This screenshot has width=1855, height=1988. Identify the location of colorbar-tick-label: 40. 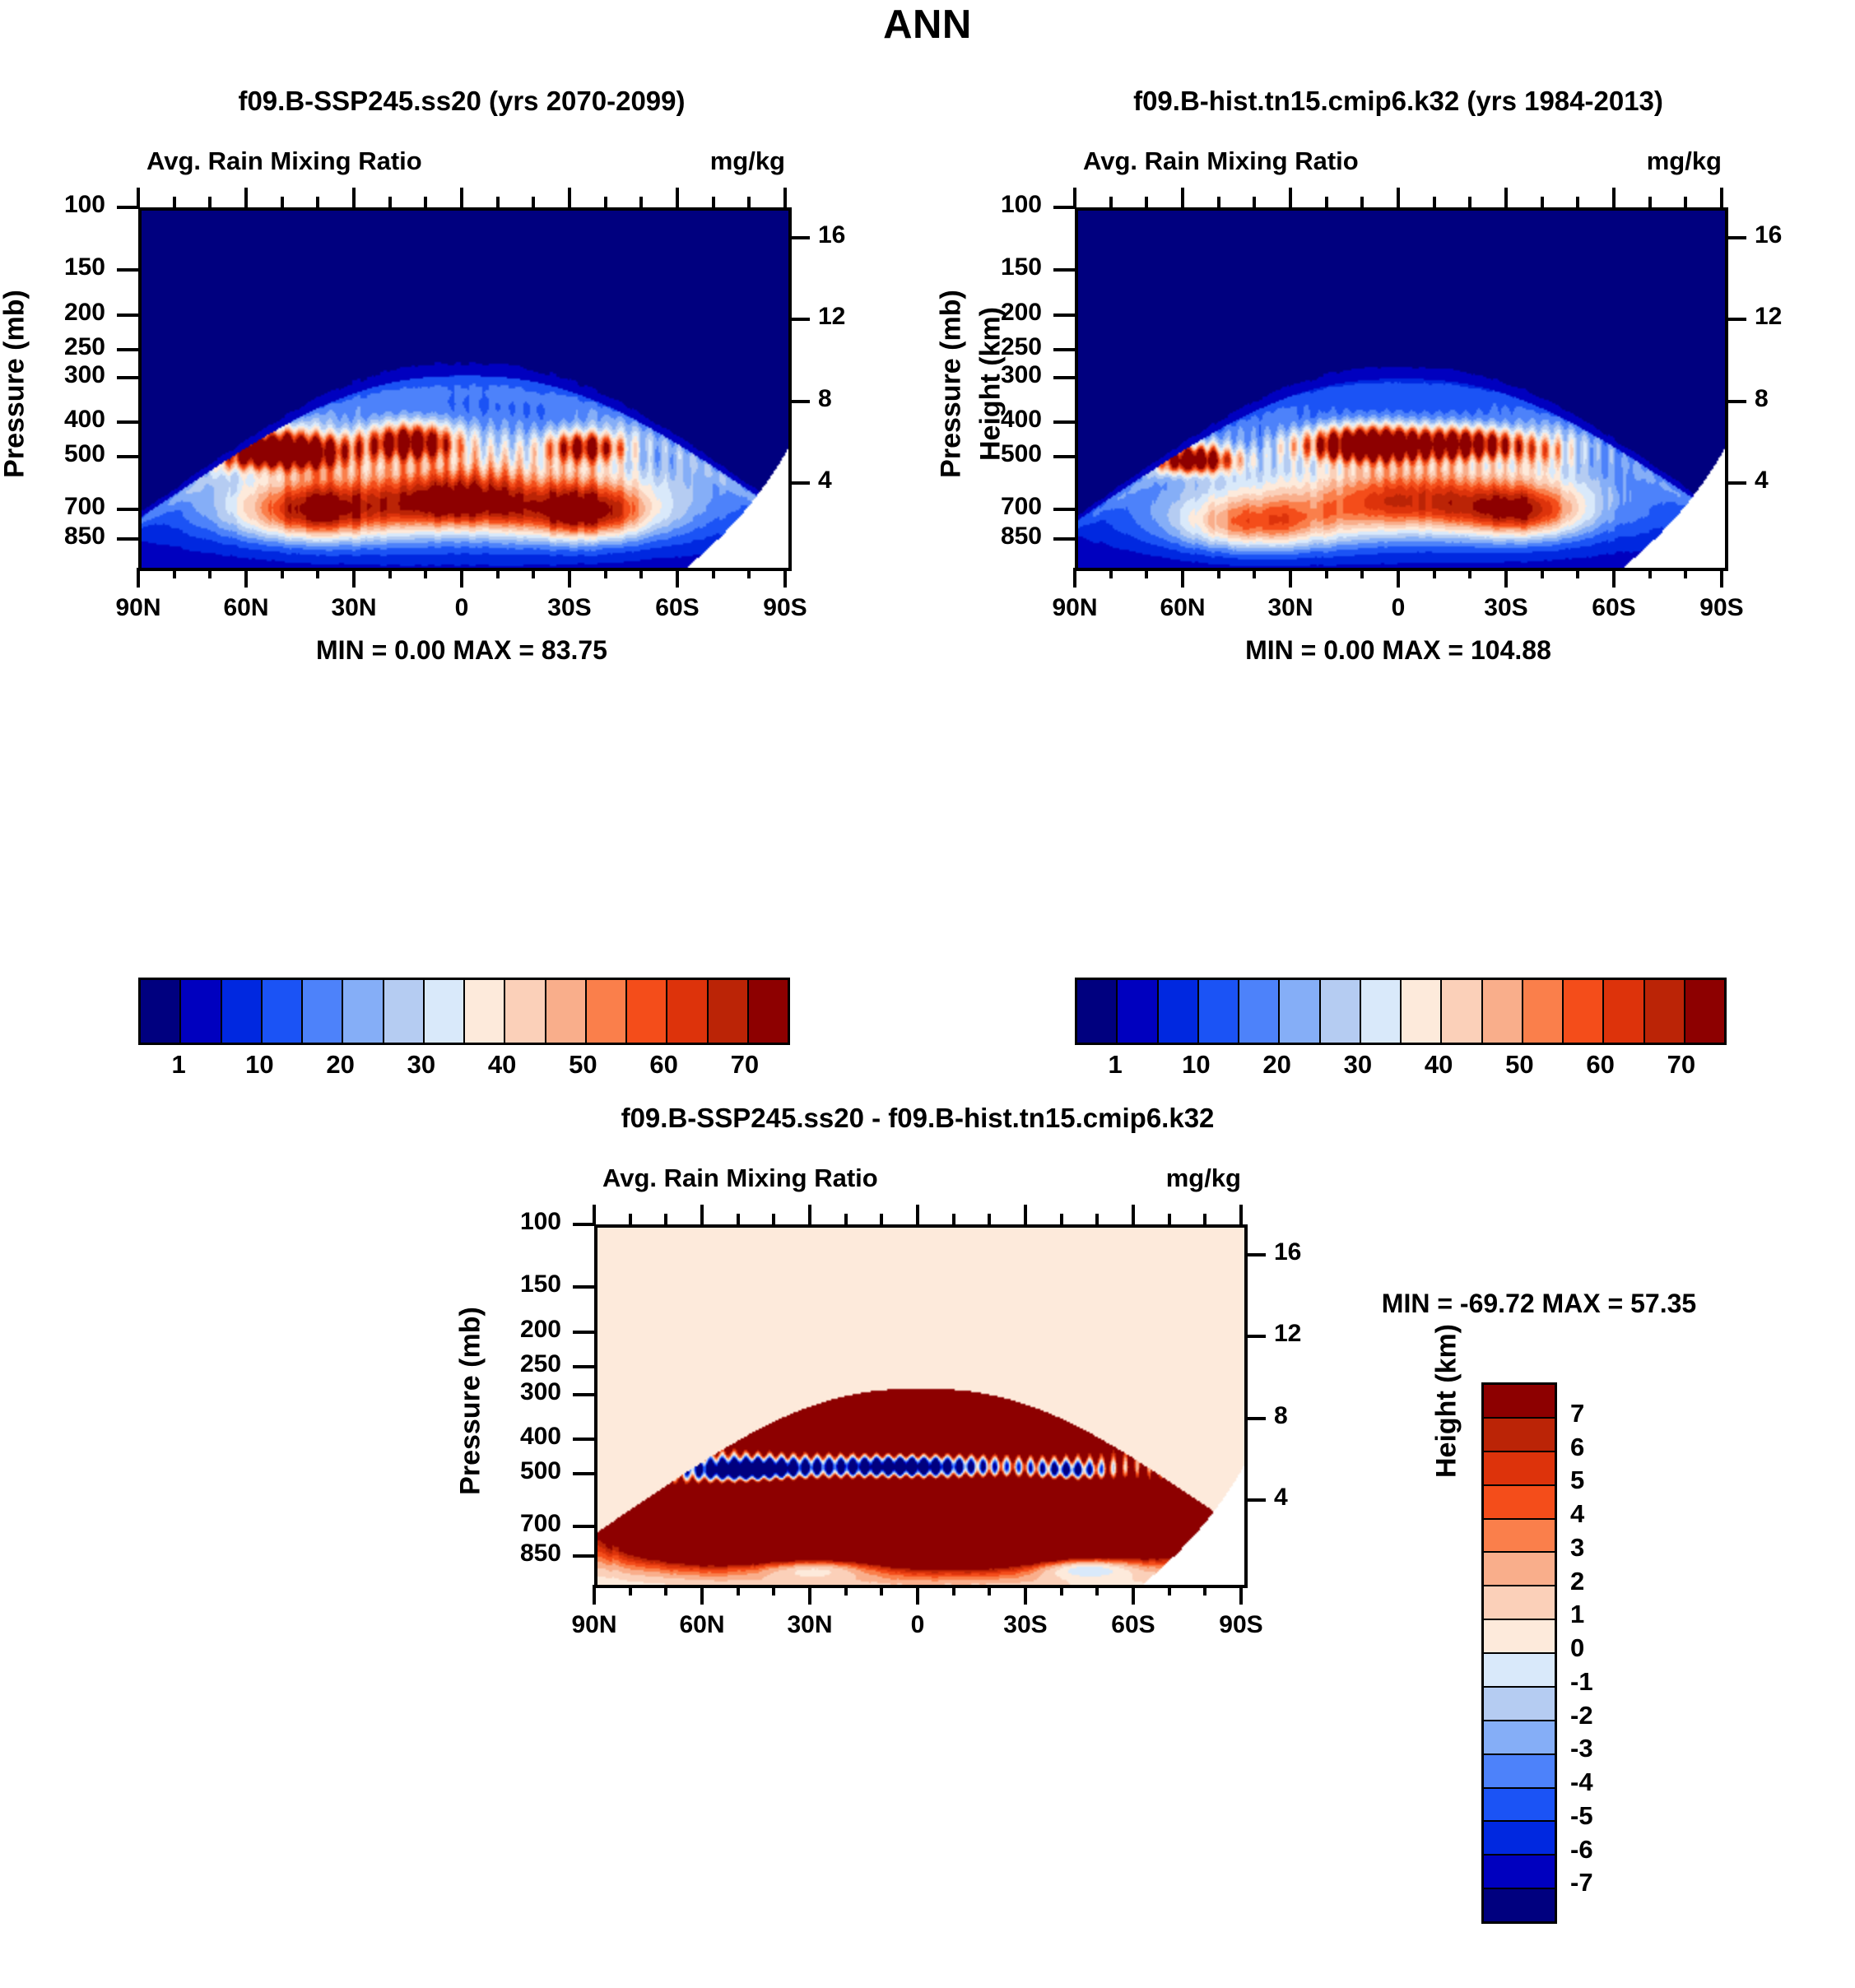
(502, 1064).